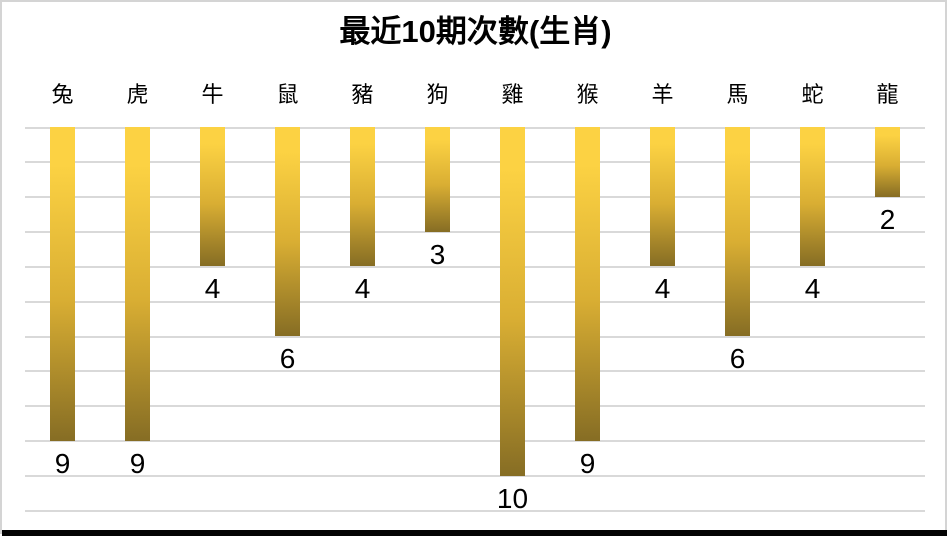  Describe the element at coordinates (812, 94) in the screenshot. I see `category-label: 蛇` at that location.